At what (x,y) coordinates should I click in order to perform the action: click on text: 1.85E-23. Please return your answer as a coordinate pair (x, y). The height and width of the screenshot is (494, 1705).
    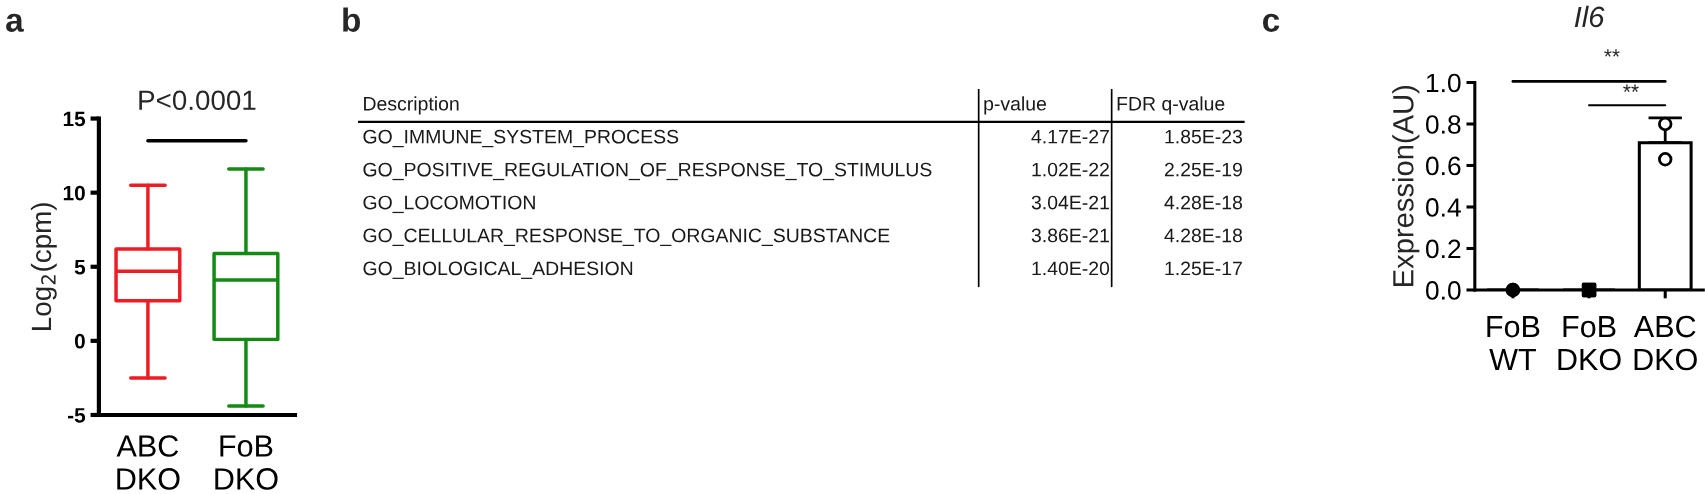
    Looking at the image, I should click on (1204, 136).